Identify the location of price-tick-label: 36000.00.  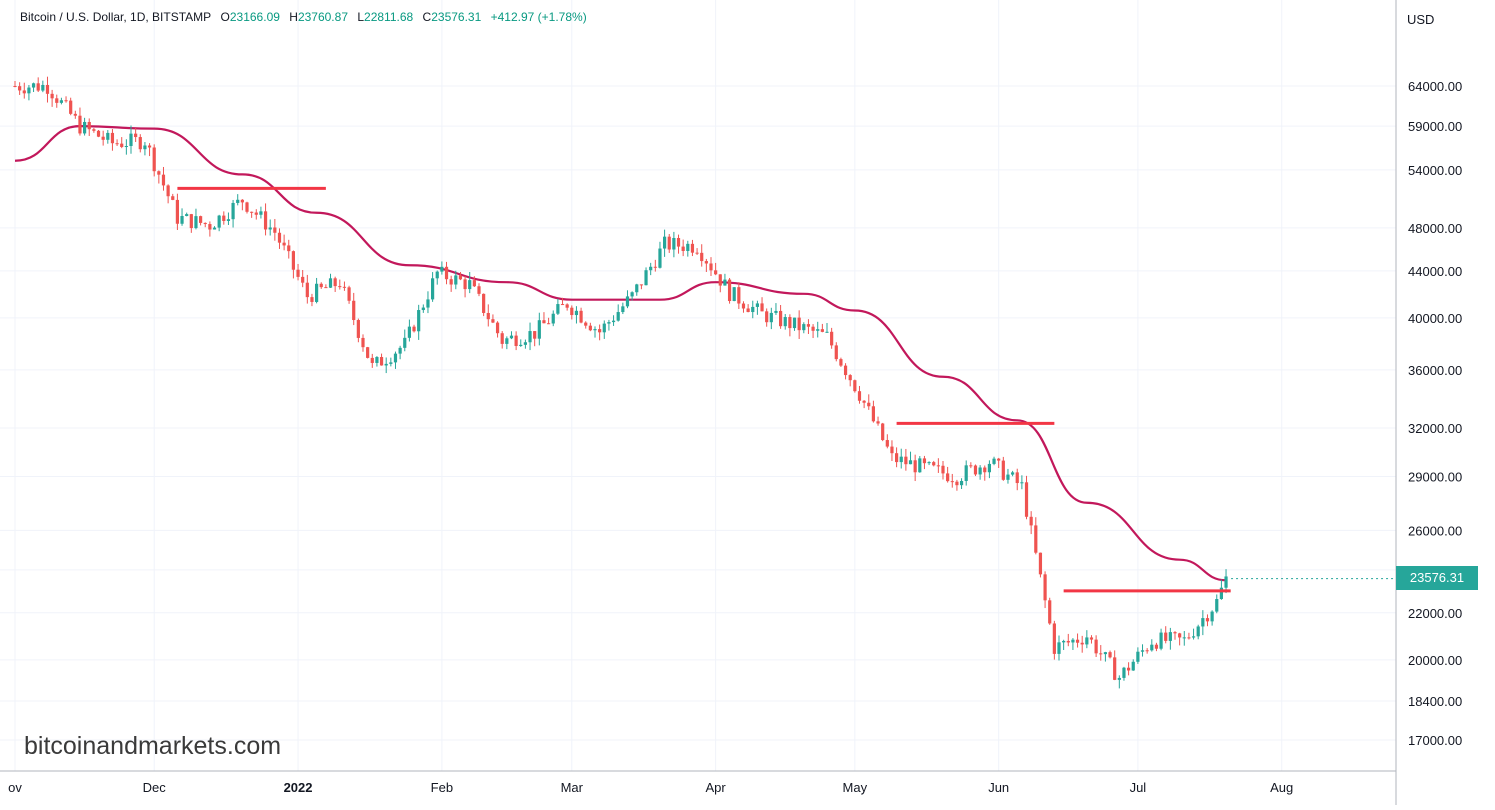
(1435, 370).